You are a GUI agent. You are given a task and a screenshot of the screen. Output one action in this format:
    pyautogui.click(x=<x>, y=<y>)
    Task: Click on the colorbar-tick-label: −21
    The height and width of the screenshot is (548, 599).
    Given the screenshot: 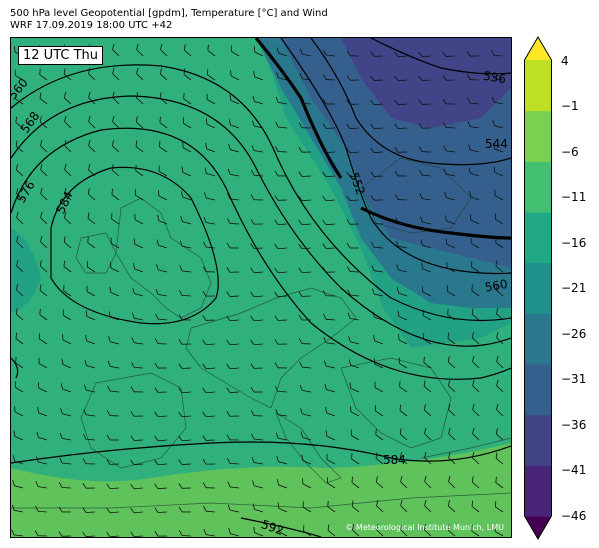 What is the action you would take?
    pyautogui.click(x=574, y=288)
    